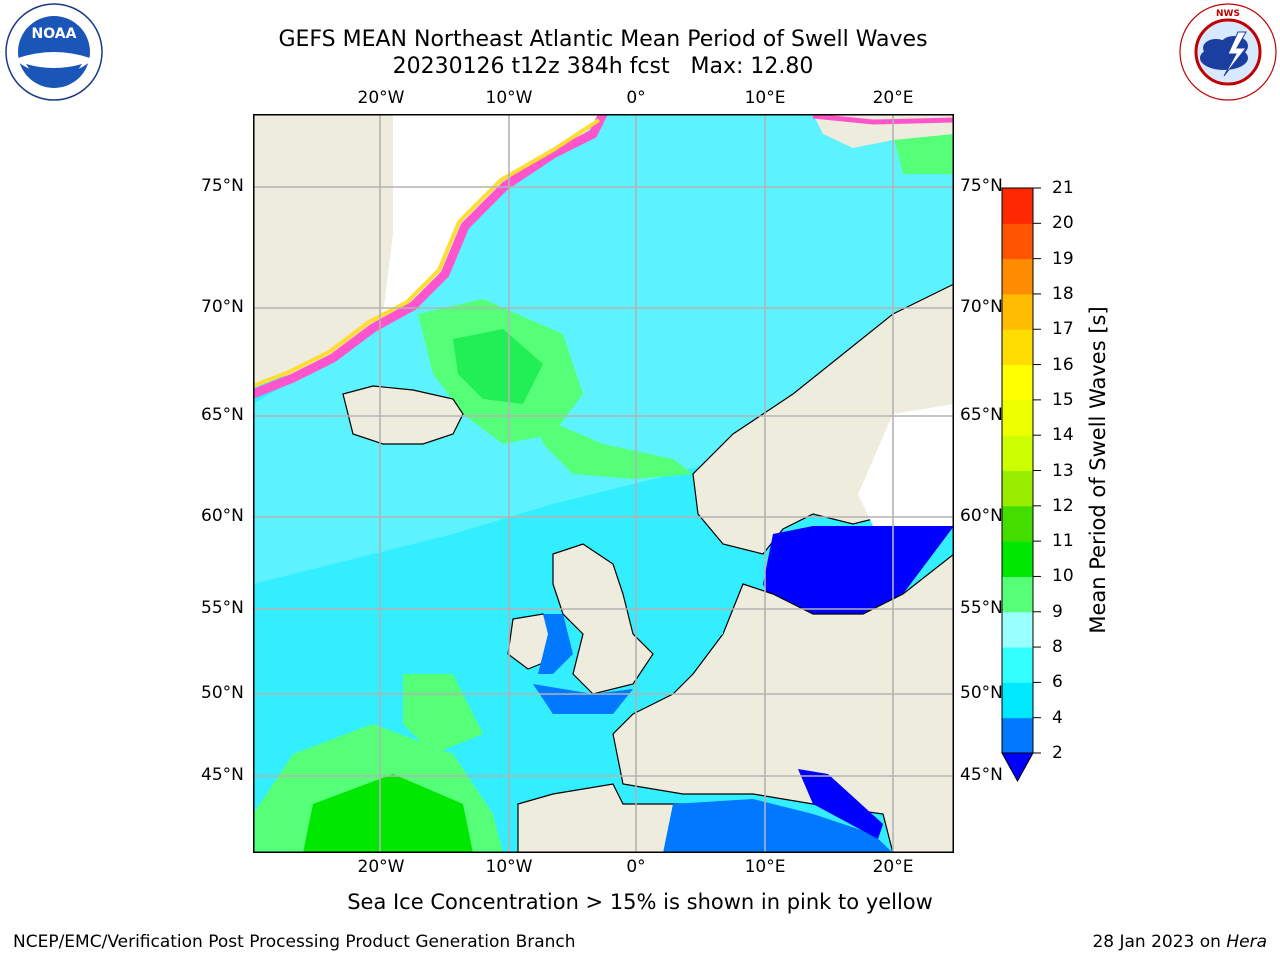 The width and height of the screenshot is (1280, 960). Describe the element at coordinates (1063, 399) in the screenshot. I see `colorbar-tick-label: 15` at that location.